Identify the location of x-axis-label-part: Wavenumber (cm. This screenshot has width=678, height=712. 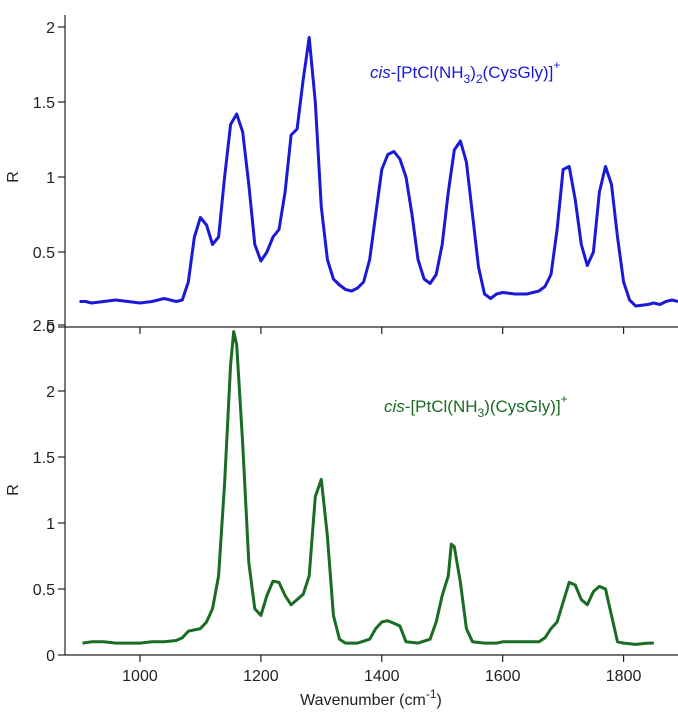
(363, 700).